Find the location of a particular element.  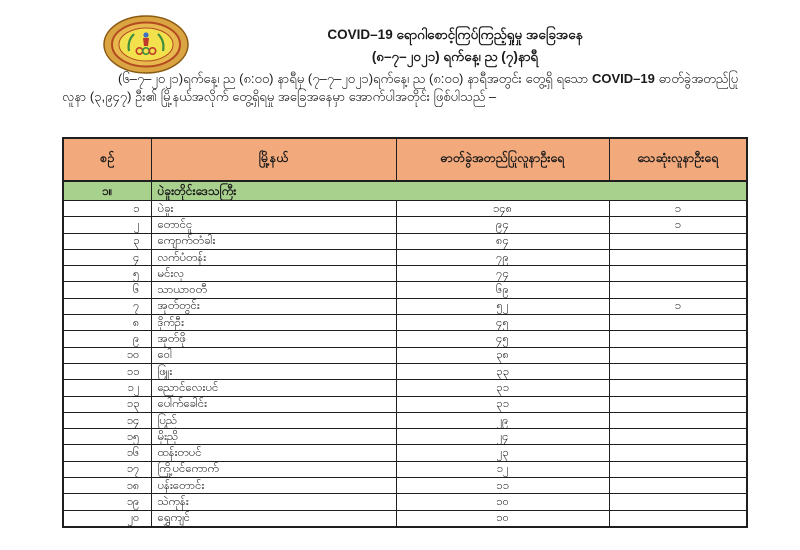

table-row: ၁၄ ပြည် ၂၉ is located at coordinates (405, 420).